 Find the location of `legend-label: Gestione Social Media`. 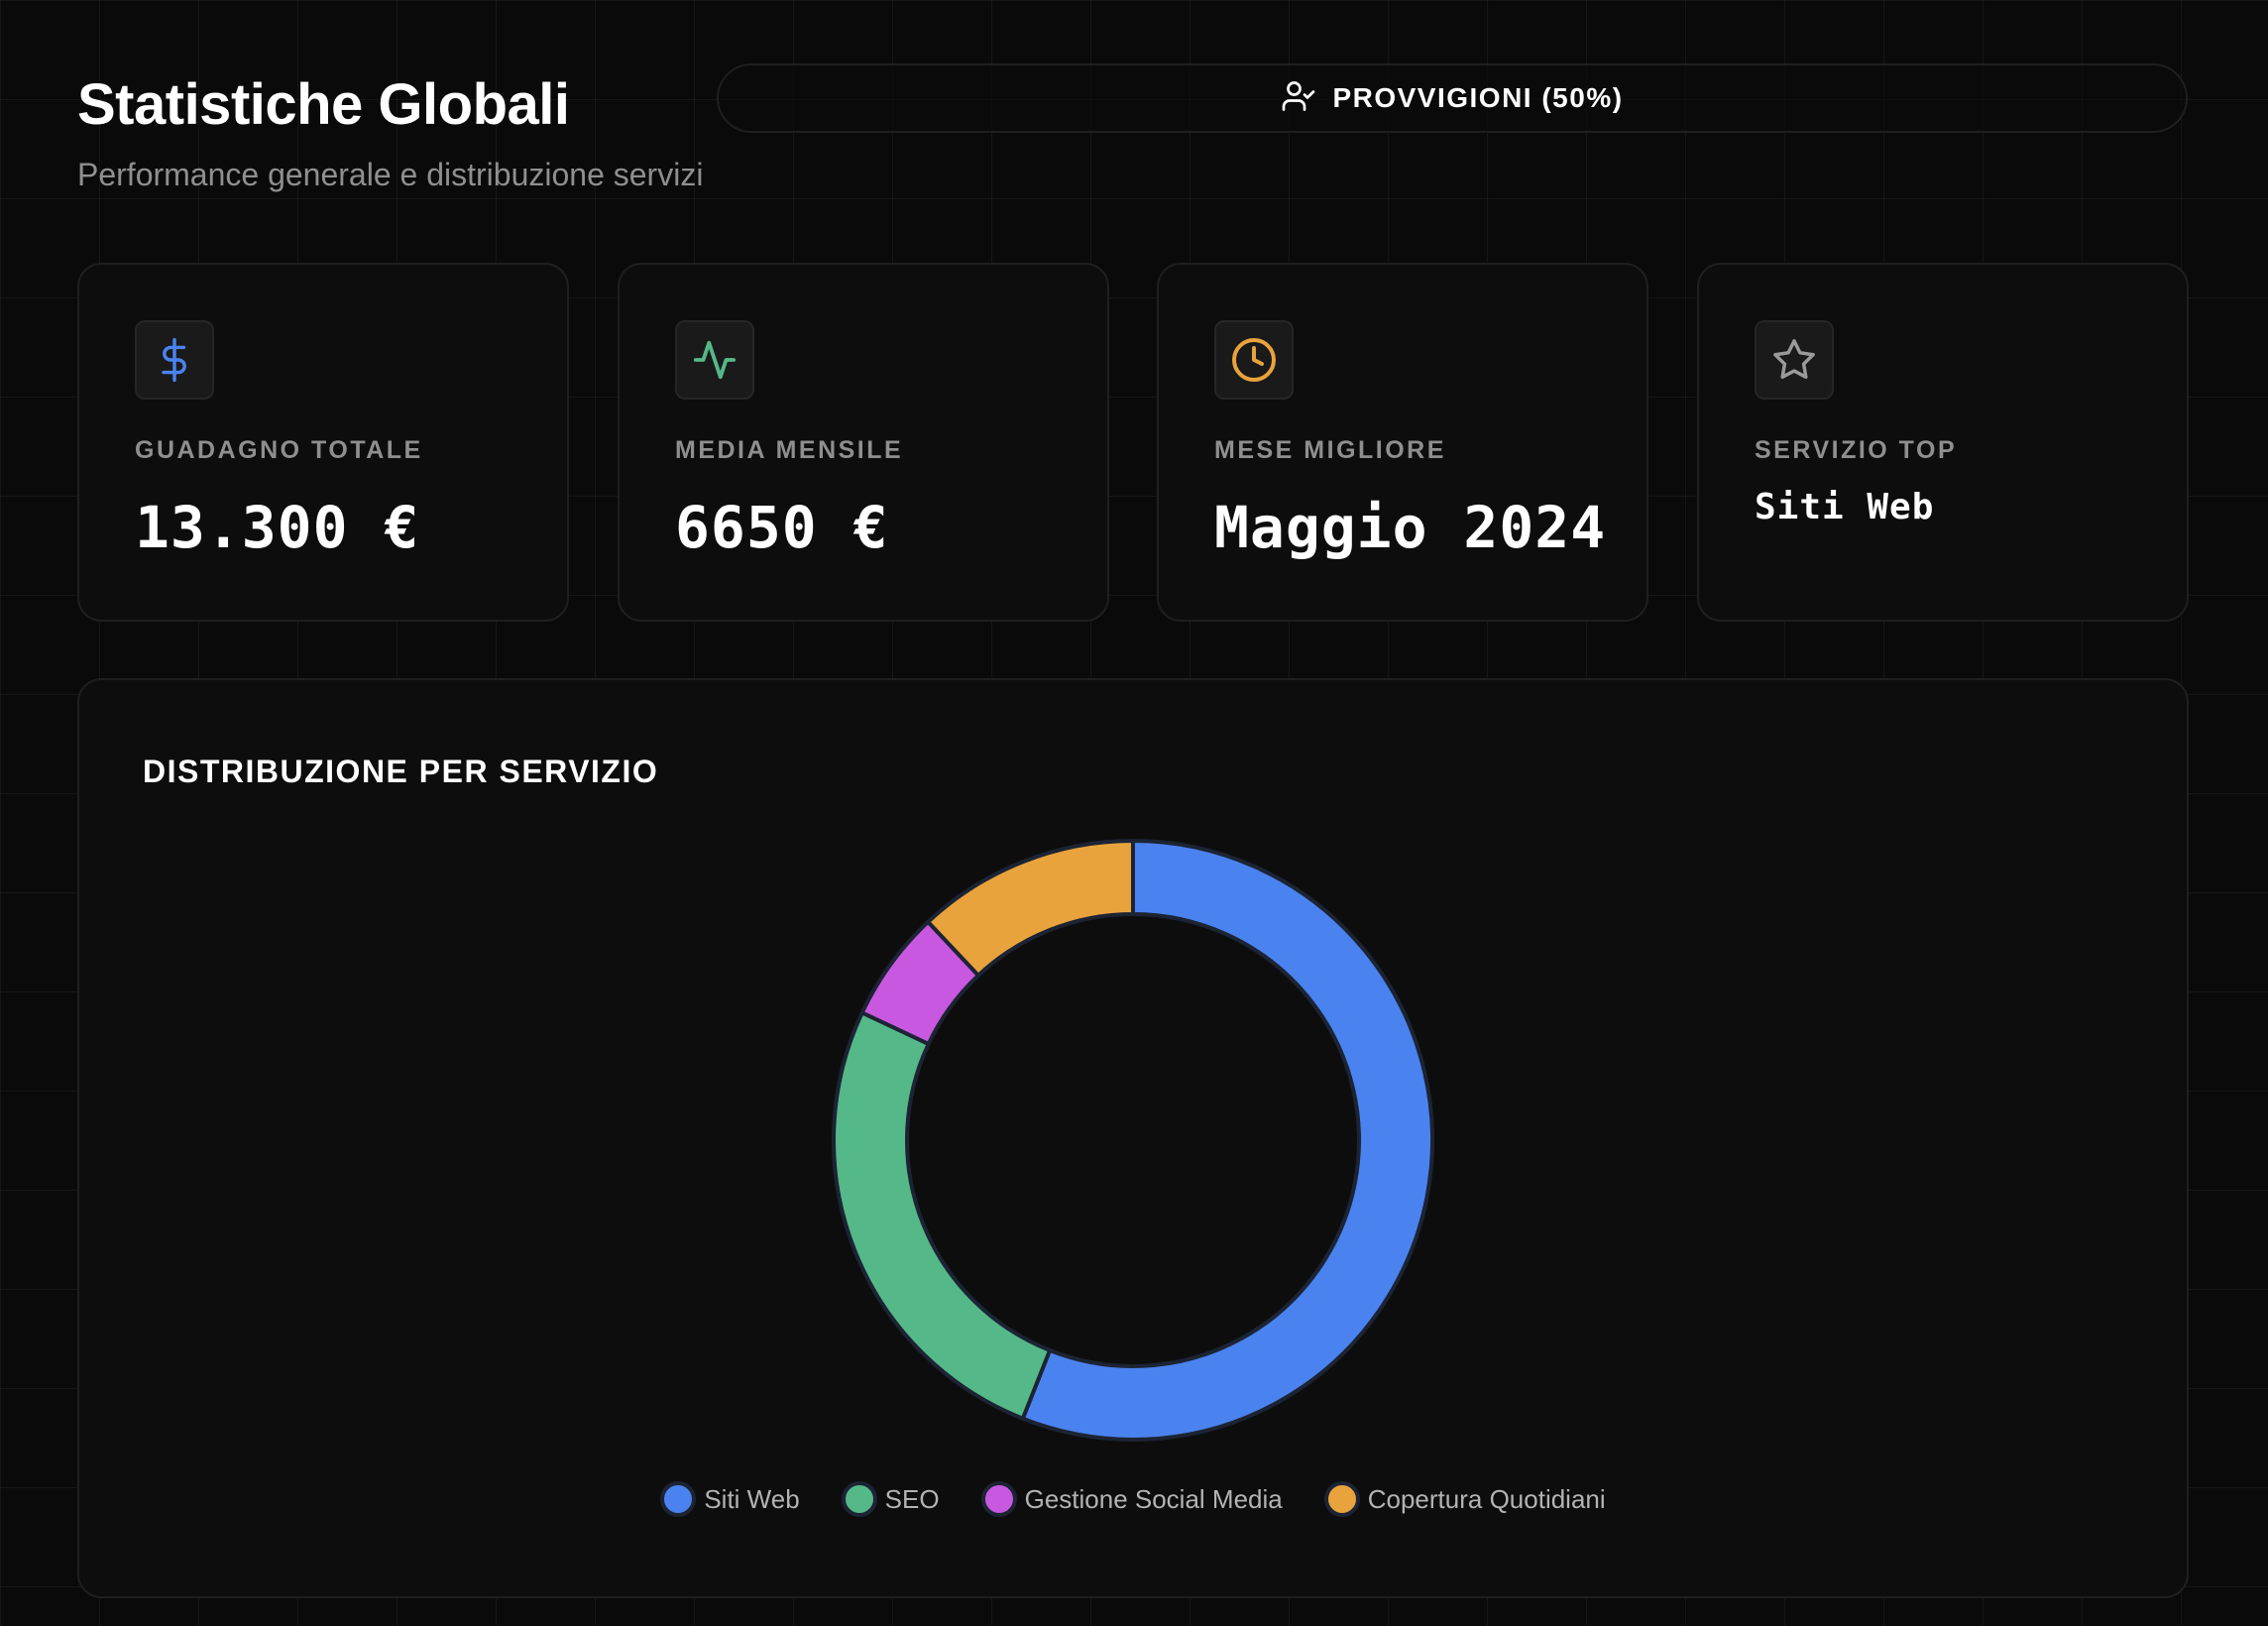

legend-label: Gestione Social Media is located at coordinates (1153, 1499).